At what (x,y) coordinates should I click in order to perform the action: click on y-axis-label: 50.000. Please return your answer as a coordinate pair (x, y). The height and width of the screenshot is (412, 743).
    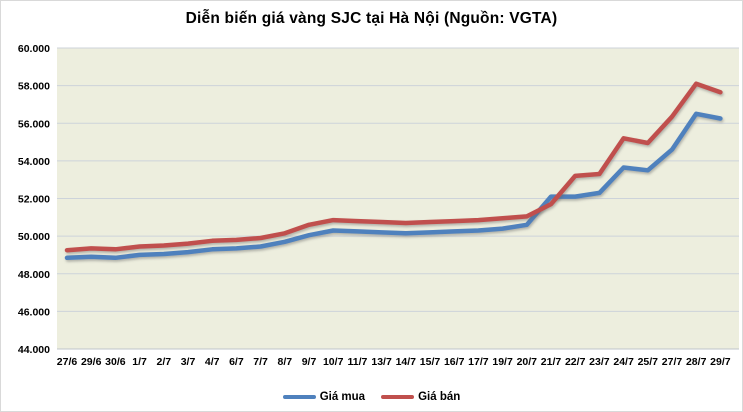
    Looking at the image, I should click on (34, 237).